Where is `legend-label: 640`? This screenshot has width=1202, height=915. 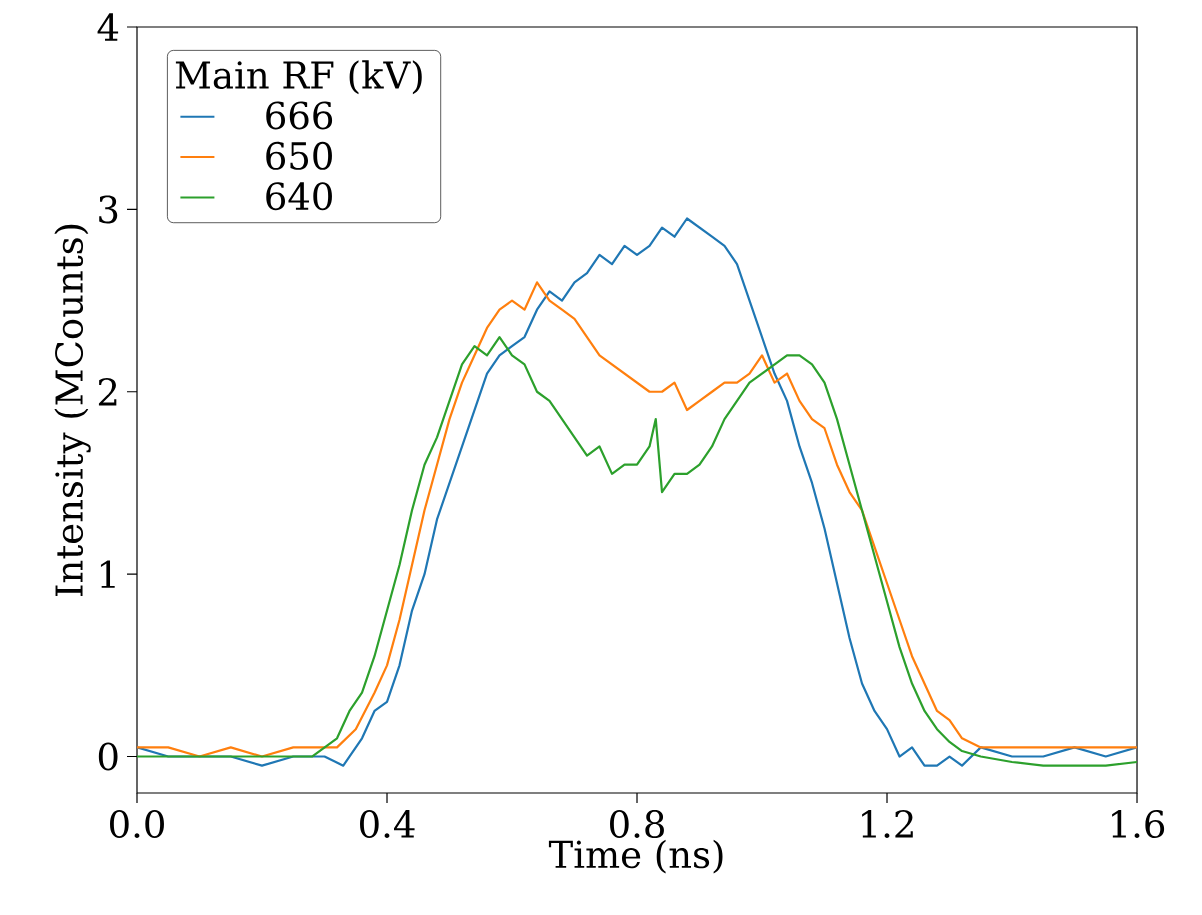
legend-label: 640 is located at coordinates (299, 196).